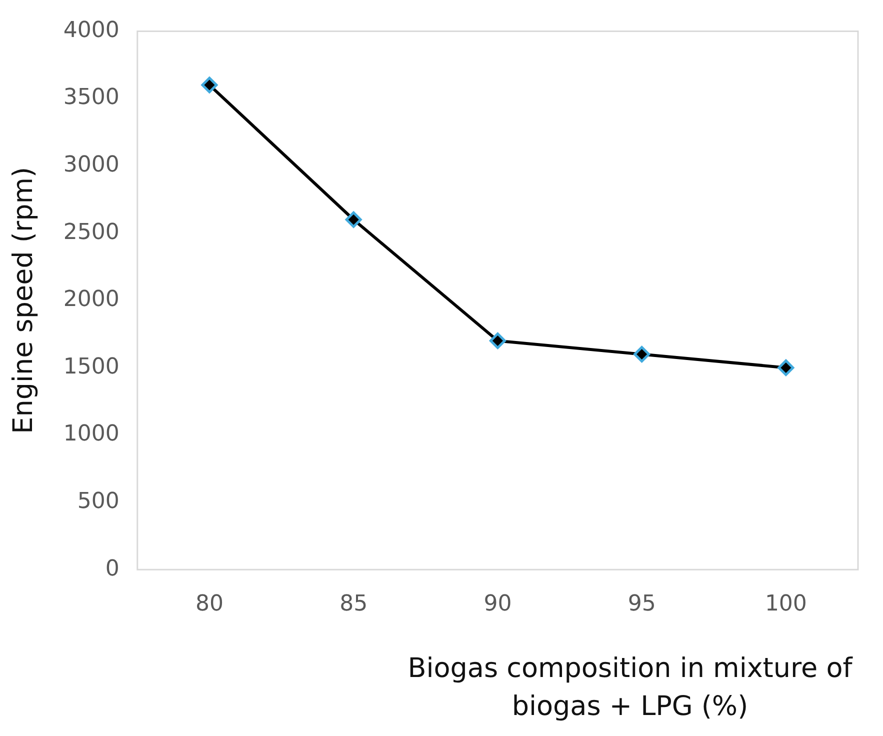 The height and width of the screenshot is (736, 883). What do you see at coordinates (112, 569) in the screenshot?
I see `y-tick-label: 0` at bounding box center [112, 569].